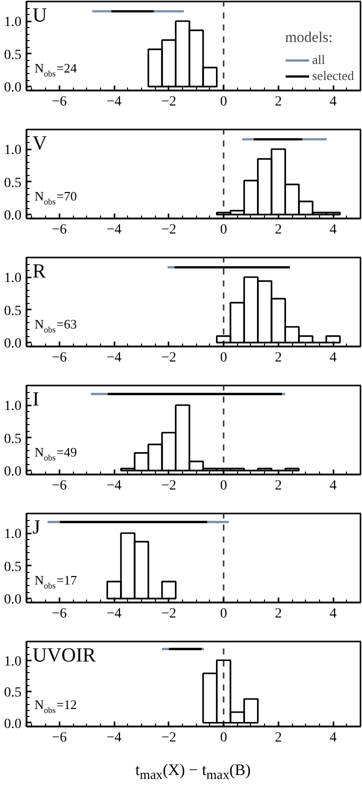 Image resolution: width=362 pixels, height=790 pixels. I want to click on chart-title: UVOIR, so click(64, 655).